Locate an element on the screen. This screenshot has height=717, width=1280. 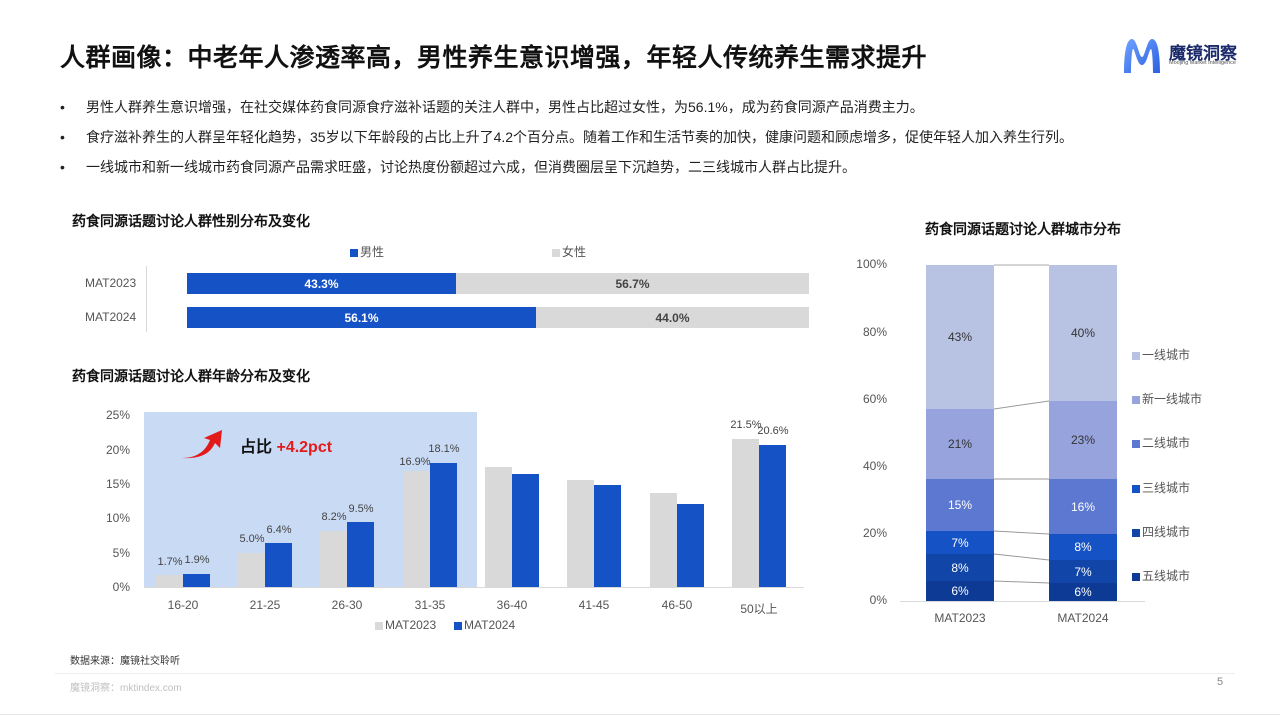
y-tick: 25% is located at coordinates (117, 415).